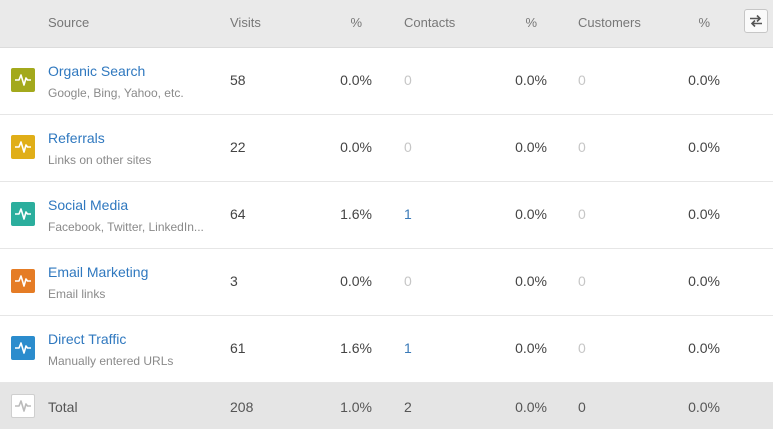  What do you see at coordinates (77, 294) in the screenshot?
I see `source-subtitle: Email links` at bounding box center [77, 294].